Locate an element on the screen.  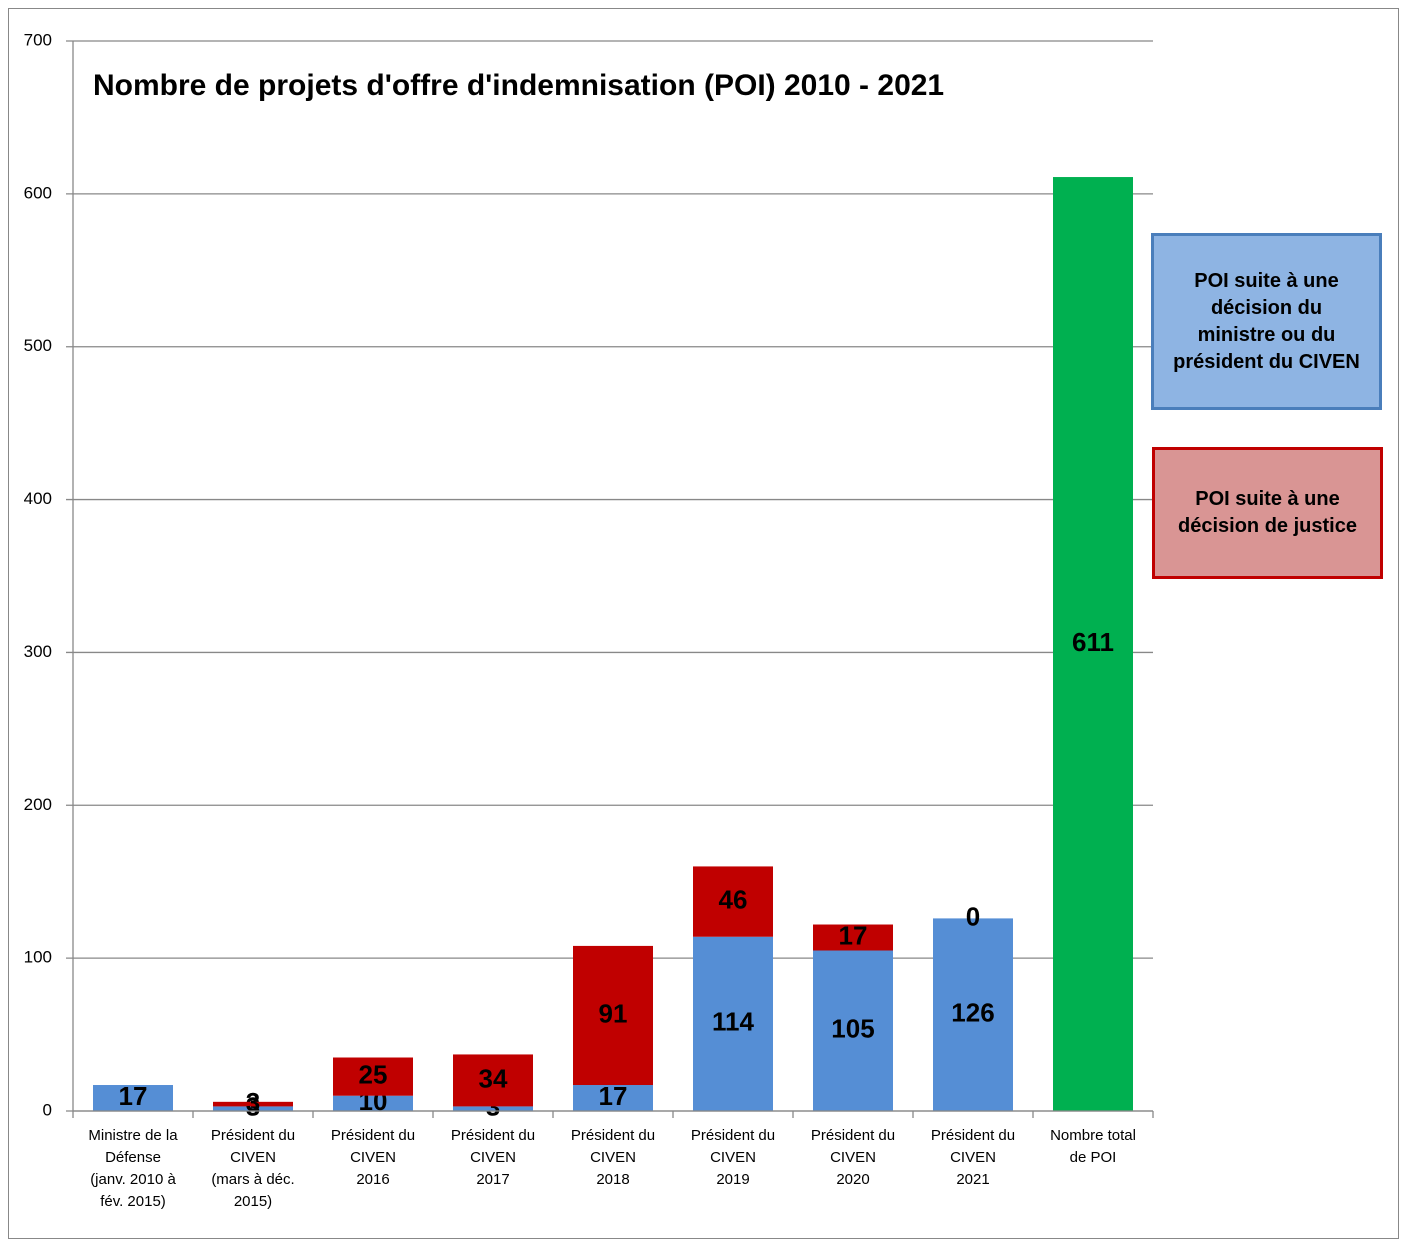
data-label: 126 is located at coordinates (972, 1013).